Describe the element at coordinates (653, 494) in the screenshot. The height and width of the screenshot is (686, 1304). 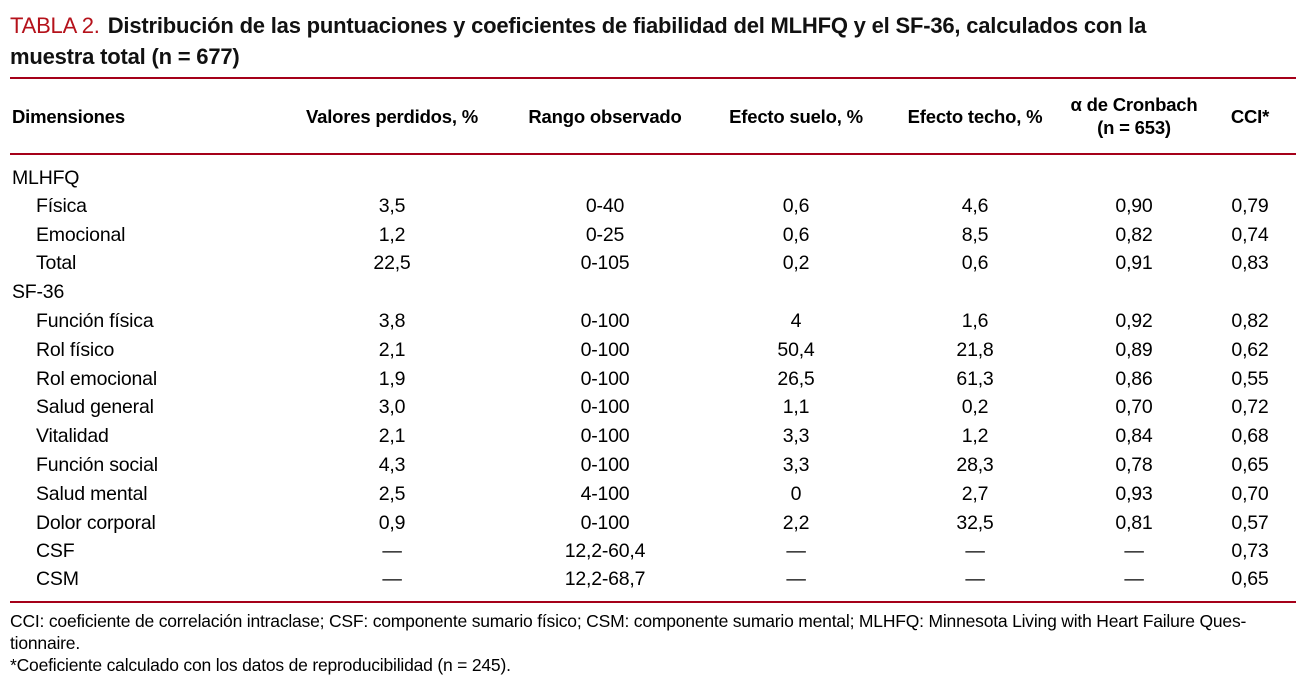
I see `table-row: Salud mental 2,5 4-100 0 2,7 0,93 0,70` at that location.